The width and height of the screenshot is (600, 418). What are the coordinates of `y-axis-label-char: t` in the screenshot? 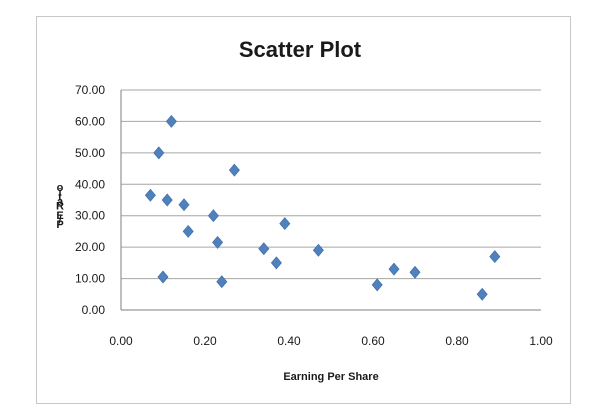 It's located at (60, 197).